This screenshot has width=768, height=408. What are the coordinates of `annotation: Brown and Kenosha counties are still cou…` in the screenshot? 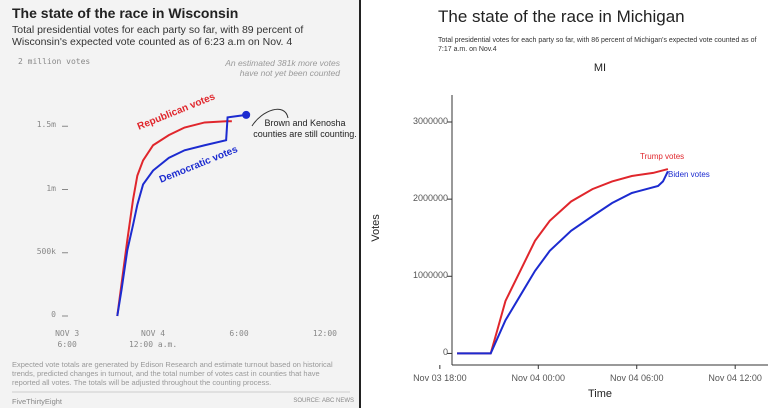 It's located at (305, 128).